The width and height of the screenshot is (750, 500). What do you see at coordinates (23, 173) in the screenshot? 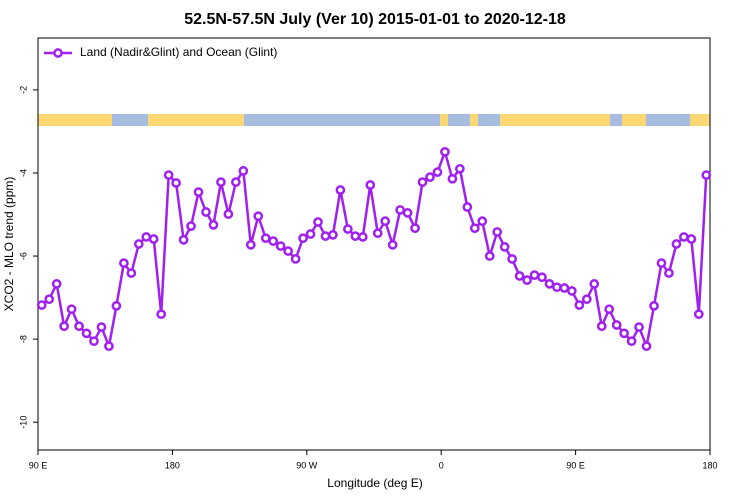
I see `y-tick-label: -4` at bounding box center [23, 173].